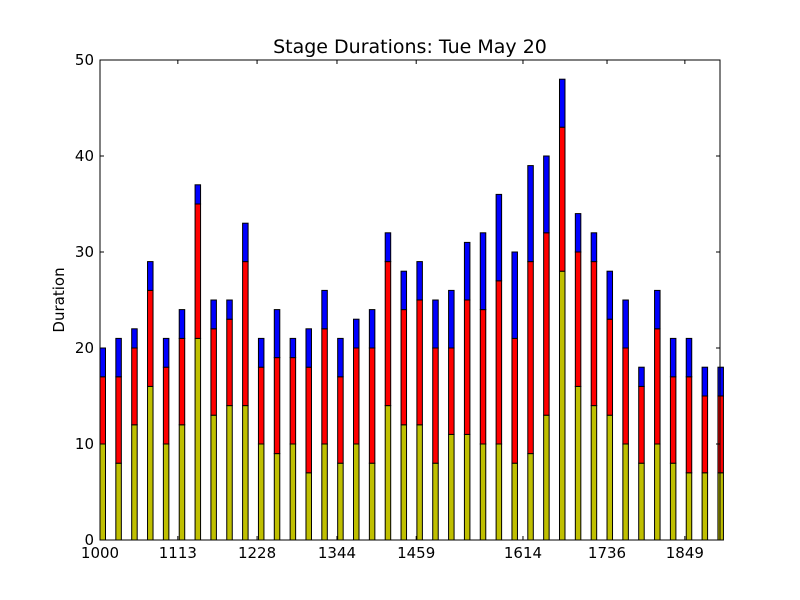 This screenshot has height=600, width=800. What do you see at coordinates (84, 156) in the screenshot?
I see `y-tick-label: 40` at bounding box center [84, 156].